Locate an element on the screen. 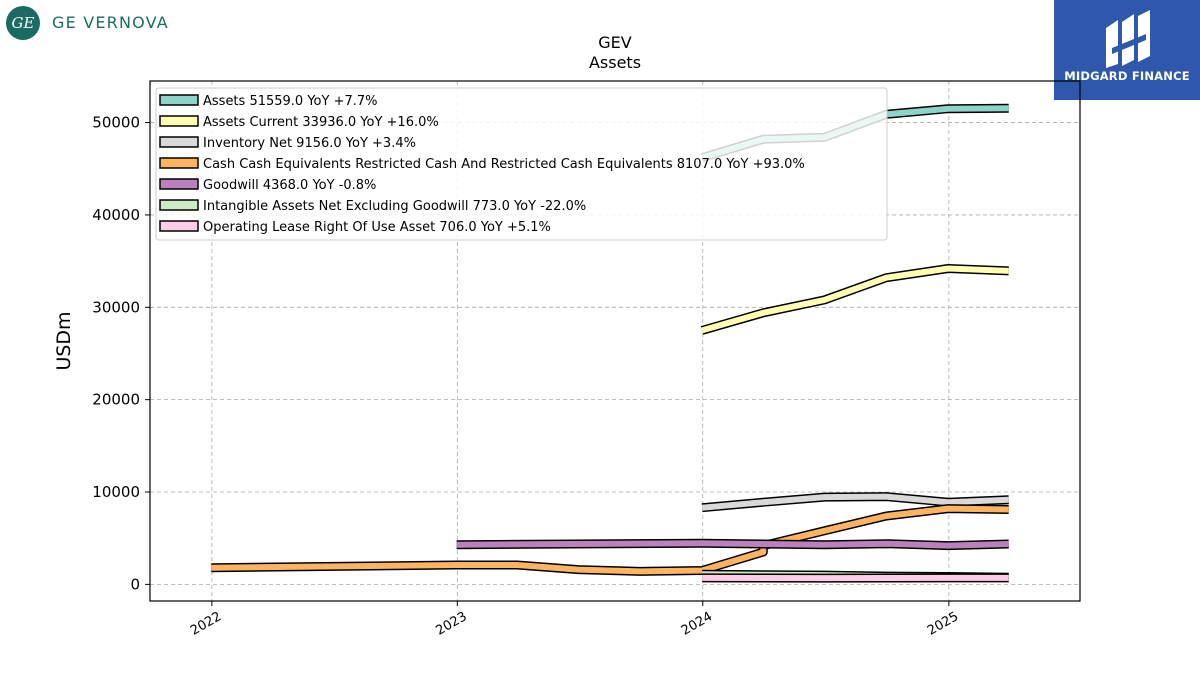  series-outline is located at coordinates (854, 299).